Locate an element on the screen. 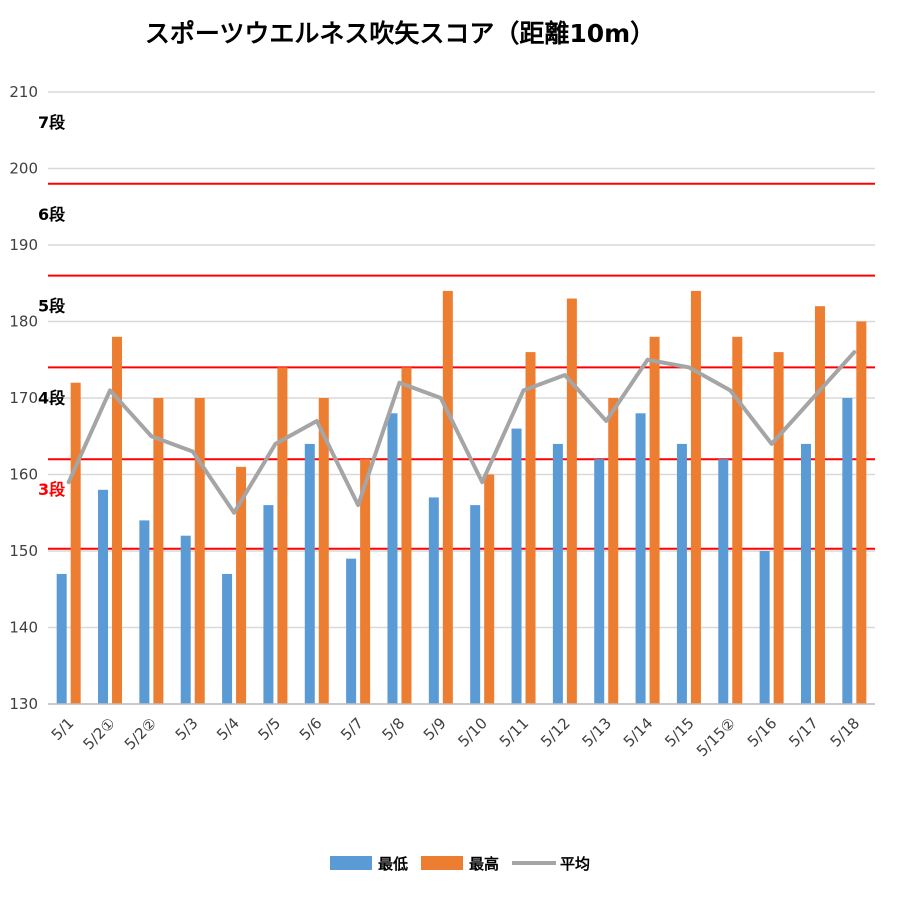  x-tick-label: 5/15② is located at coordinates (716, 737).